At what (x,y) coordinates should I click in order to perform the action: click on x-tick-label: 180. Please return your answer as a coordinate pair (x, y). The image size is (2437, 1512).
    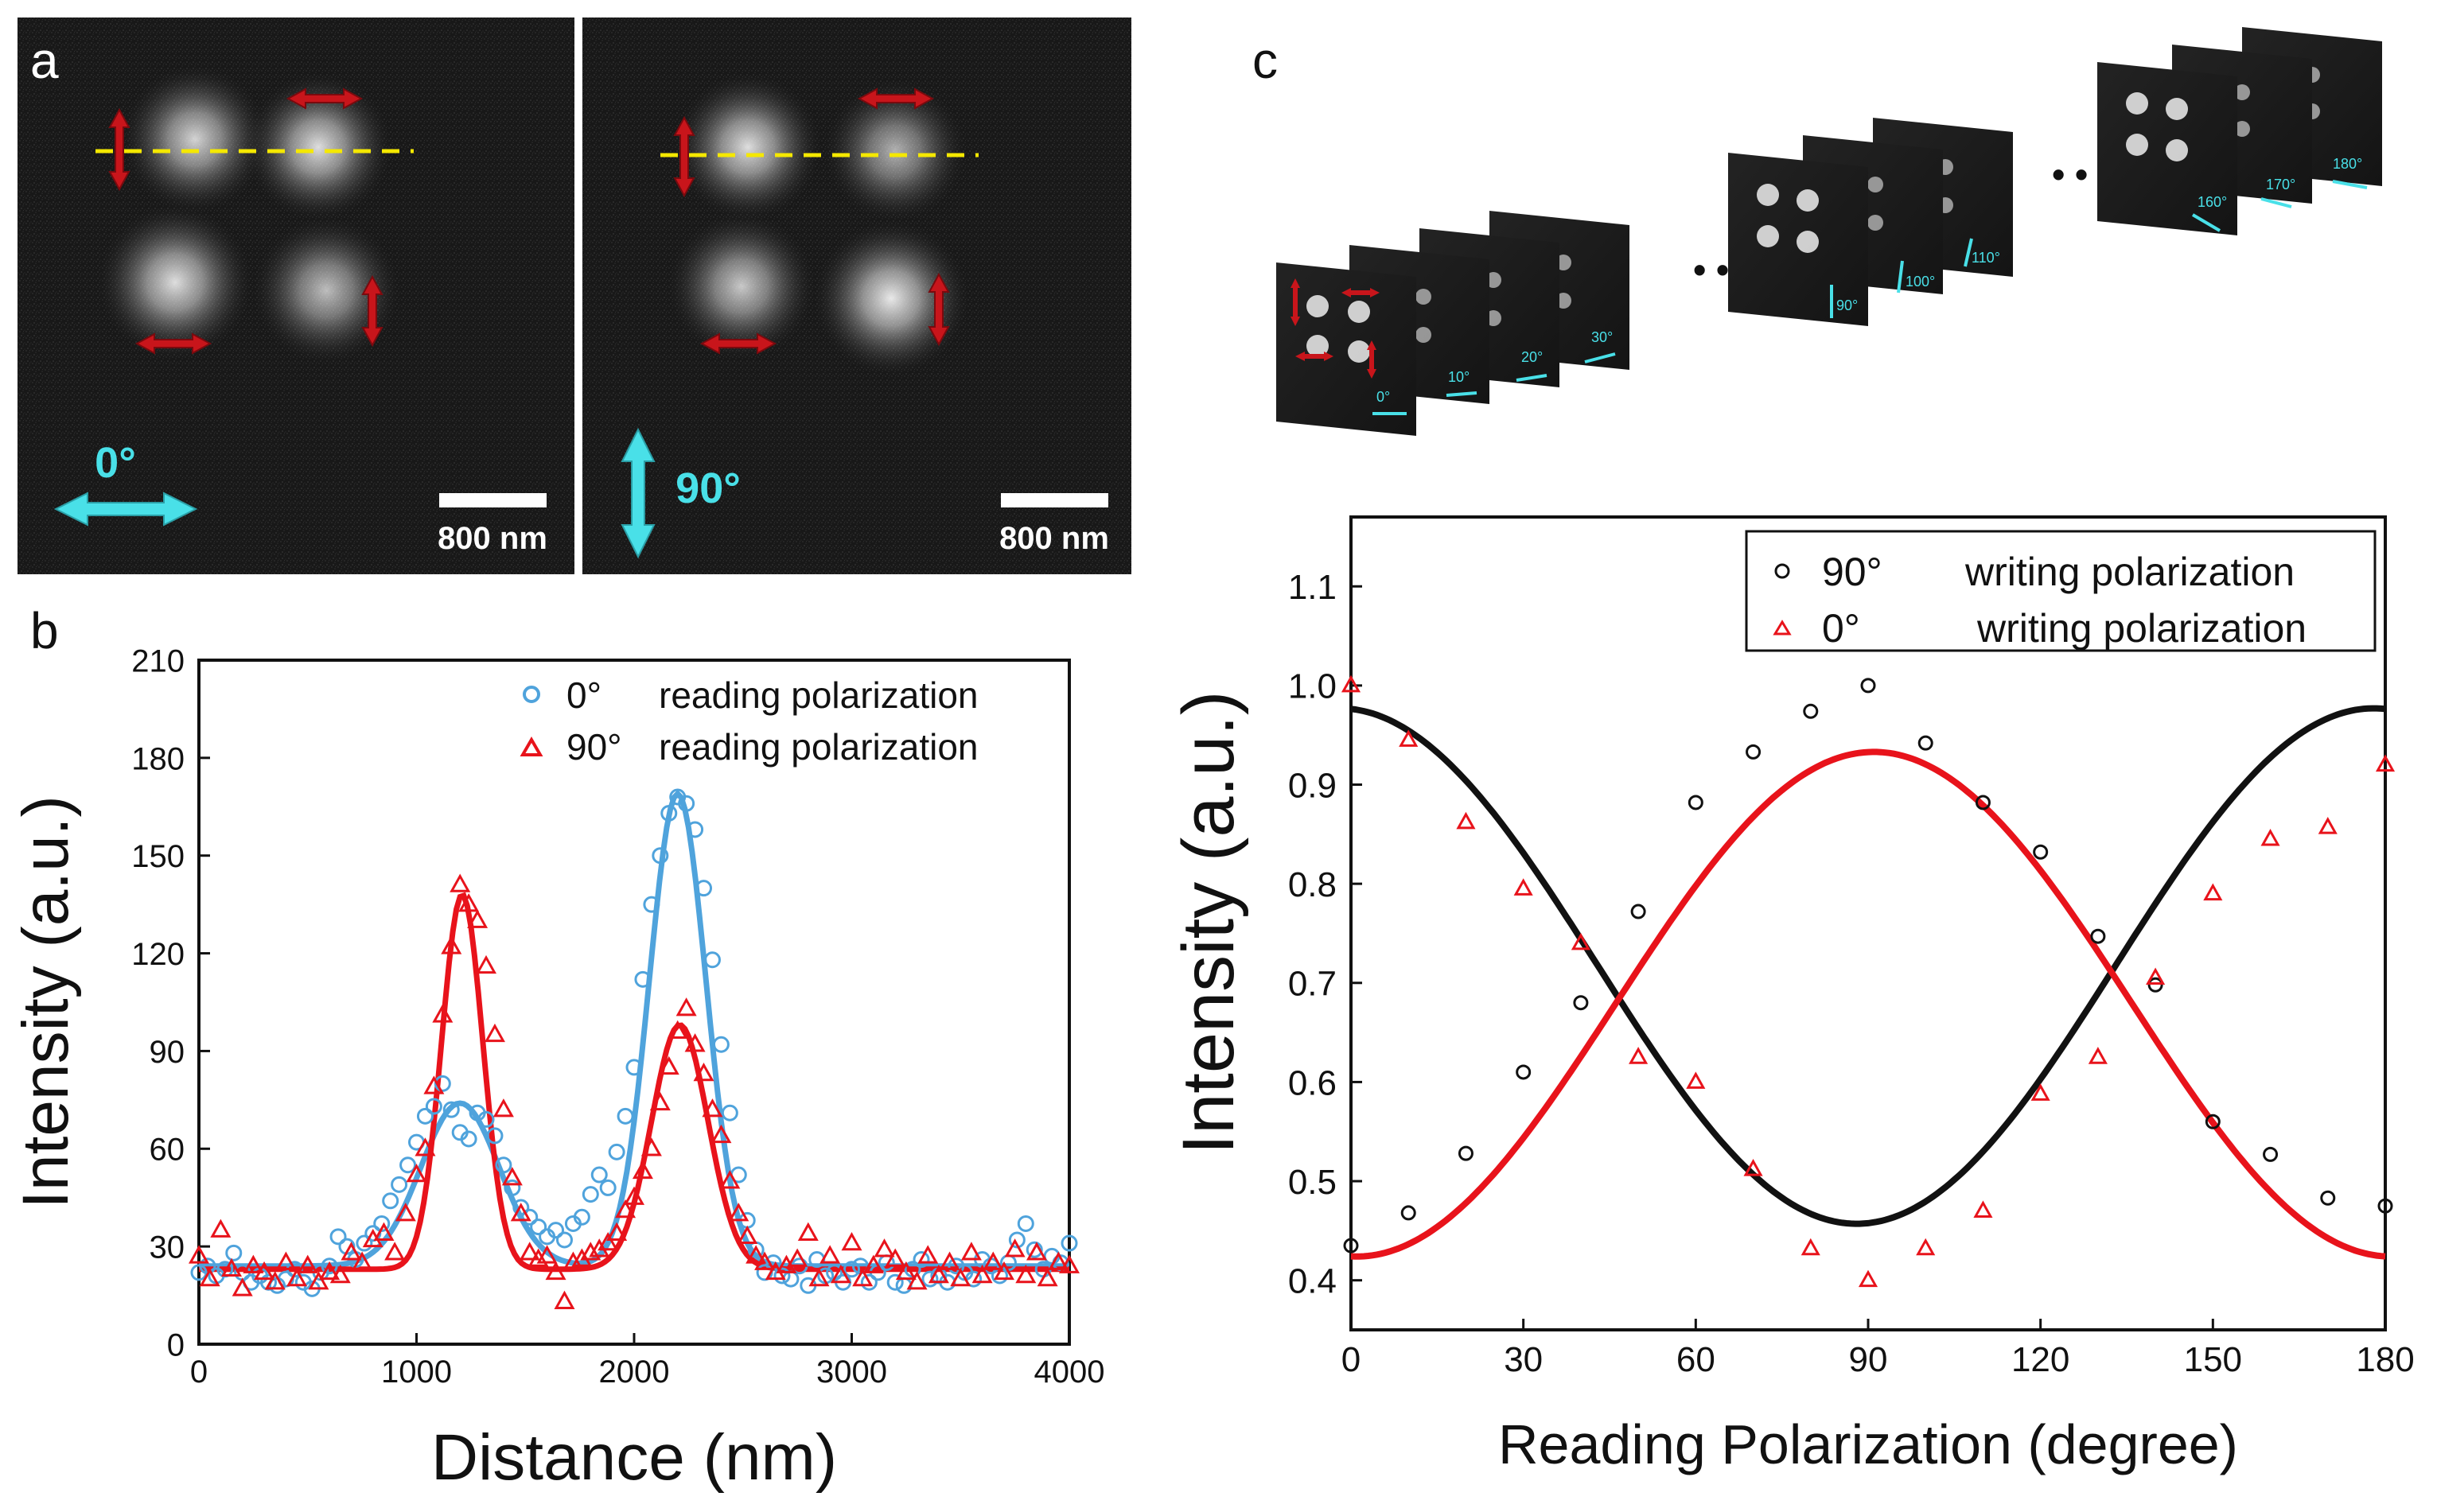
    Looking at the image, I should click on (2385, 1359).